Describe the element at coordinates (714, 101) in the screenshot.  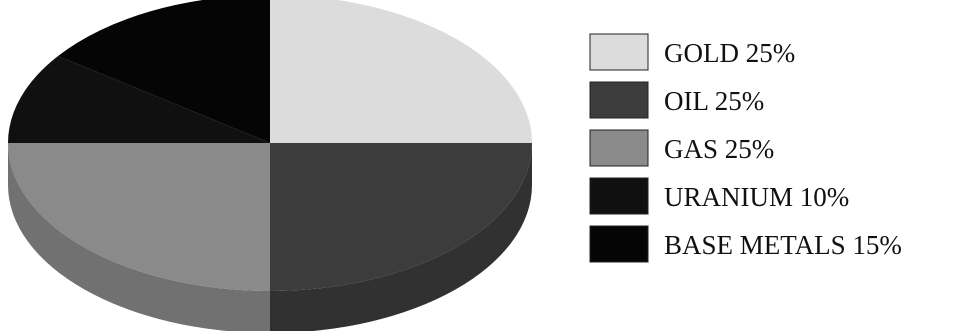
I see `legend-label-oil-25: OIL 25%` at that location.